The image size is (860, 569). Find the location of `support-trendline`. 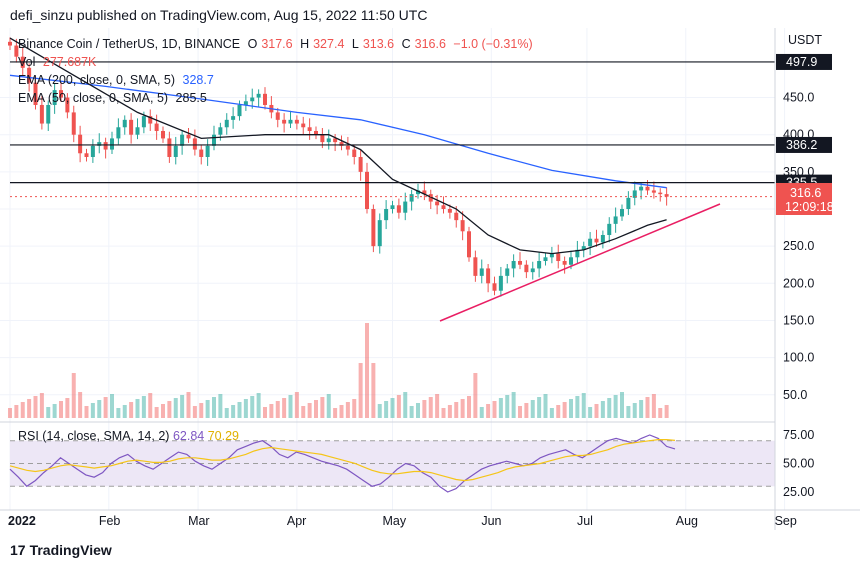

support-trendline is located at coordinates (580, 262).